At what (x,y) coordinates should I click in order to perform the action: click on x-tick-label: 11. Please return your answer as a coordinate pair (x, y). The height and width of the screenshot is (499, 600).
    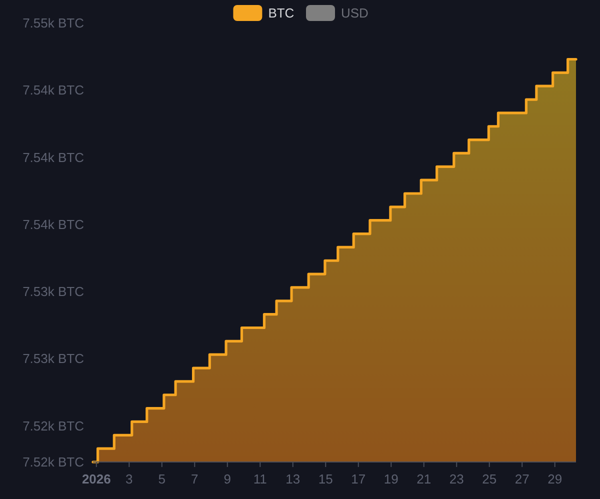
    Looking at the image, I should click on (260, 479).